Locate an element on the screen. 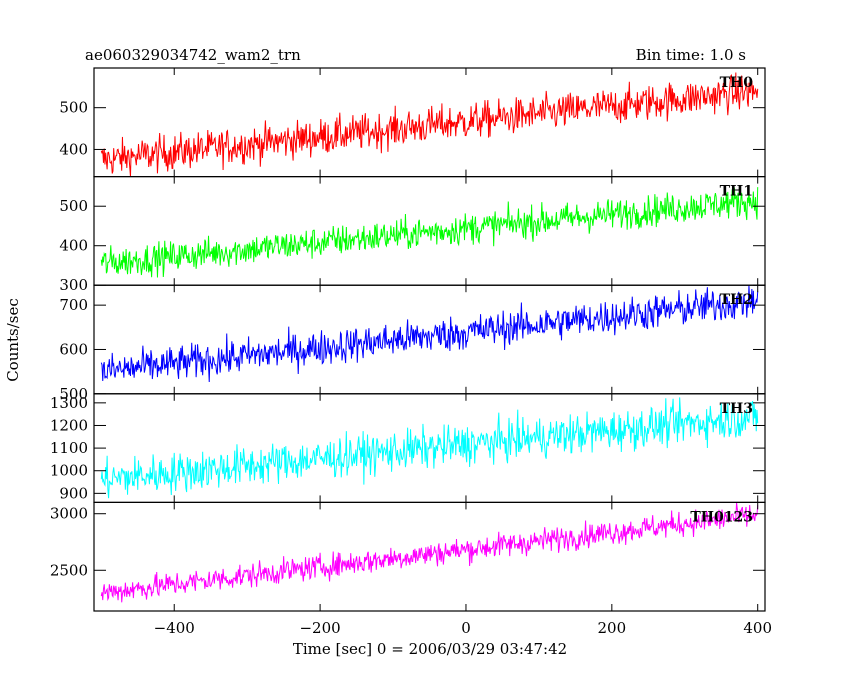 The height and width of the screenshot is (680, 850). y-tick-label: 3000 is located at coordinates (69, 514).